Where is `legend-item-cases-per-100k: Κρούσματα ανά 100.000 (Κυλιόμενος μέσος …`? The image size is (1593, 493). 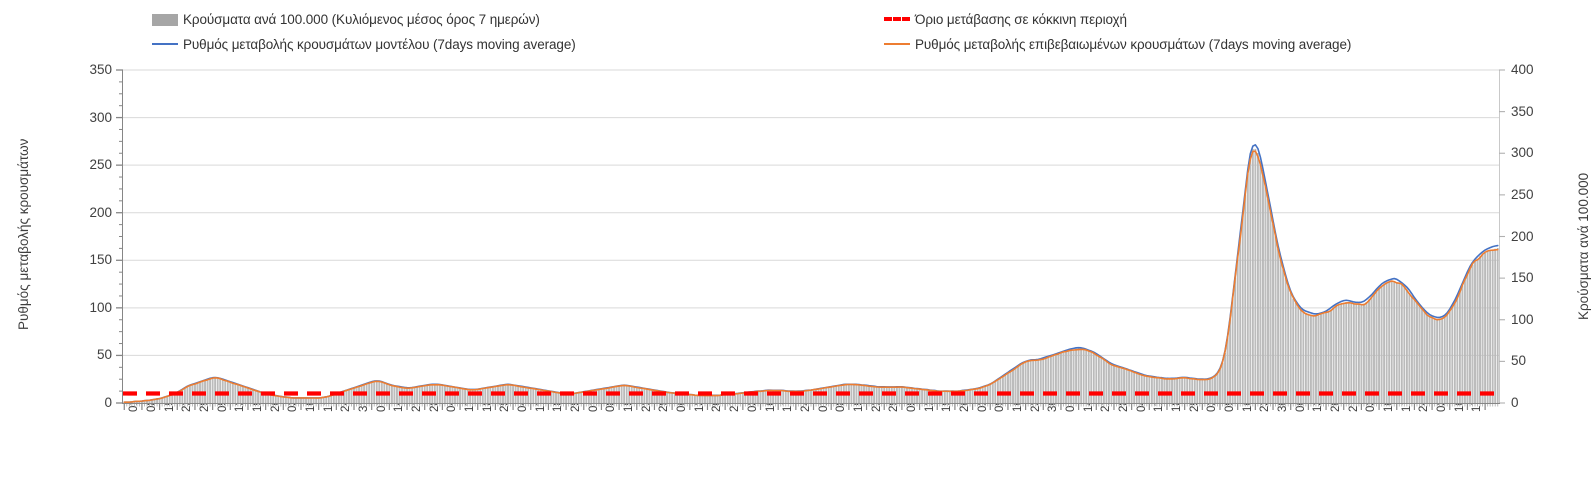
legend-item-cases-per-100k: Κρούσματα ανά 100.000 (Κυλιόμενος μέσος … is located at coordinates (346, 19).